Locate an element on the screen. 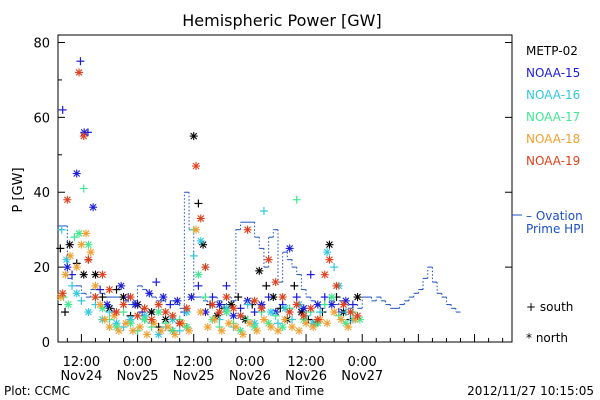 The height and width of the screenshot is (400, 600). legend-ovation-line1: – Ovation is located at coordinates (554, 216).